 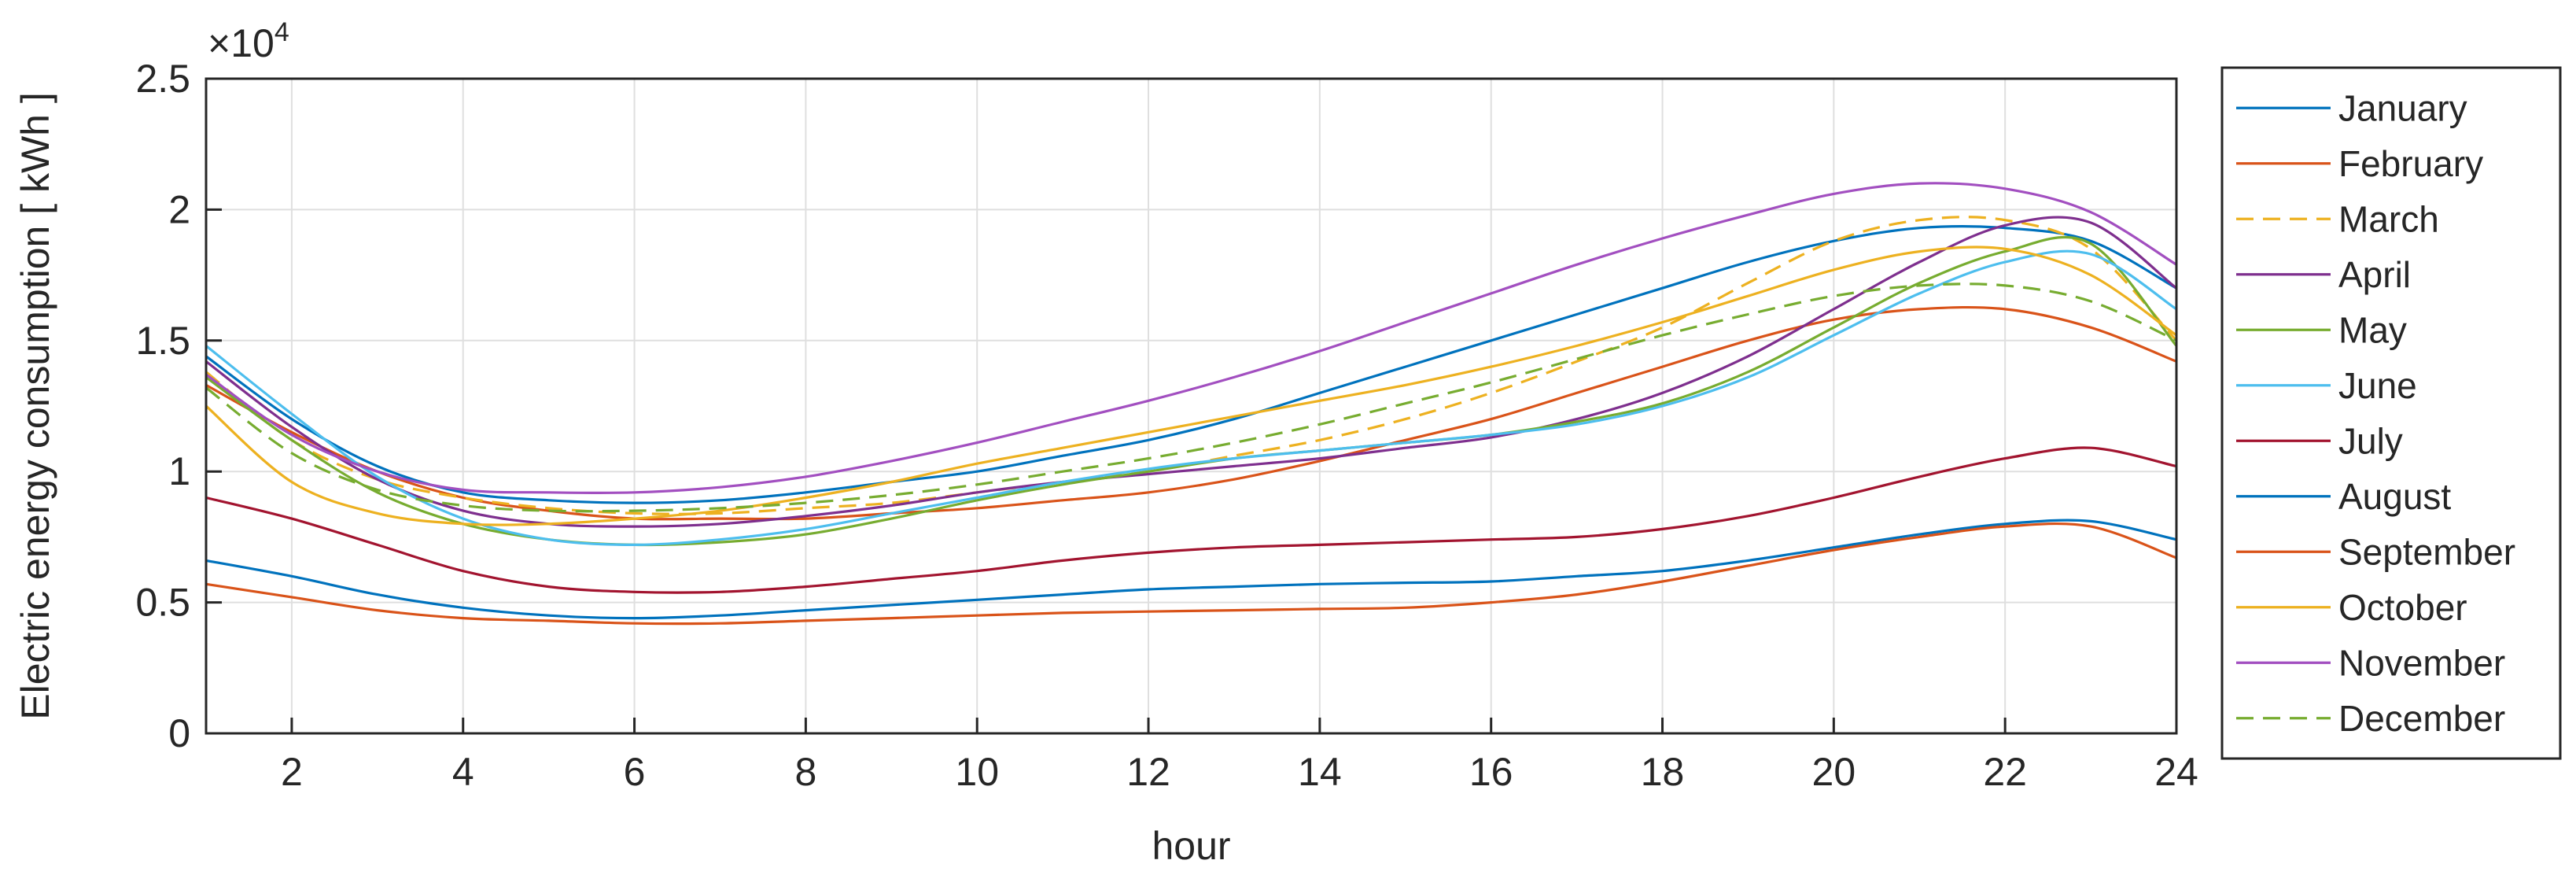 What do you see at coordinates (2421, 718) in the screenshot?
I see `legend-label-december: December` at bounding box center [2421, 718].